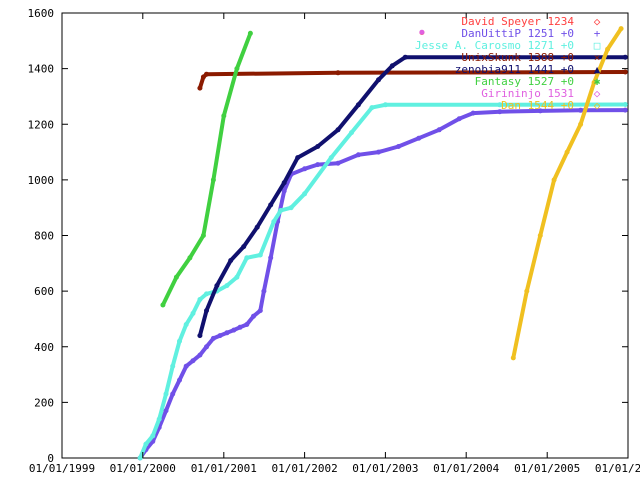 The image size is (640, 480). I want to click on y-tick-label: 600, so click(44, 291).